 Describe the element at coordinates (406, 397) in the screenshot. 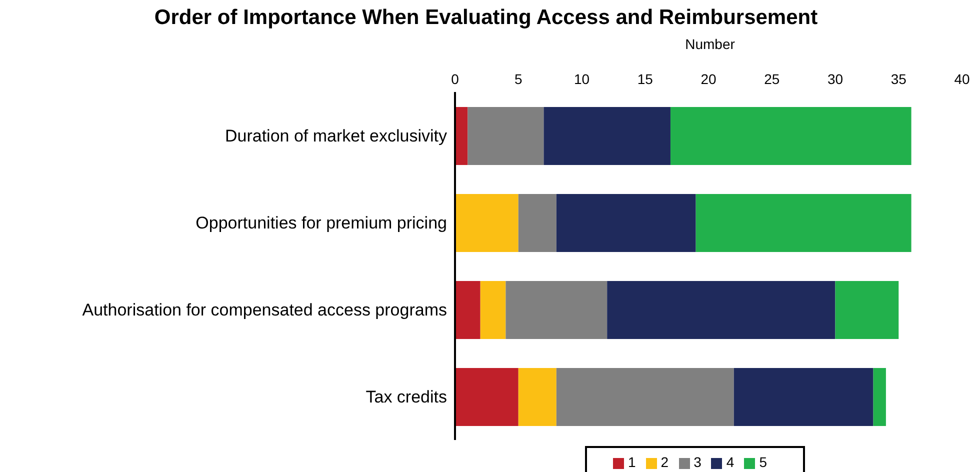

I see `y-tick-label: Tax credits` at that location.